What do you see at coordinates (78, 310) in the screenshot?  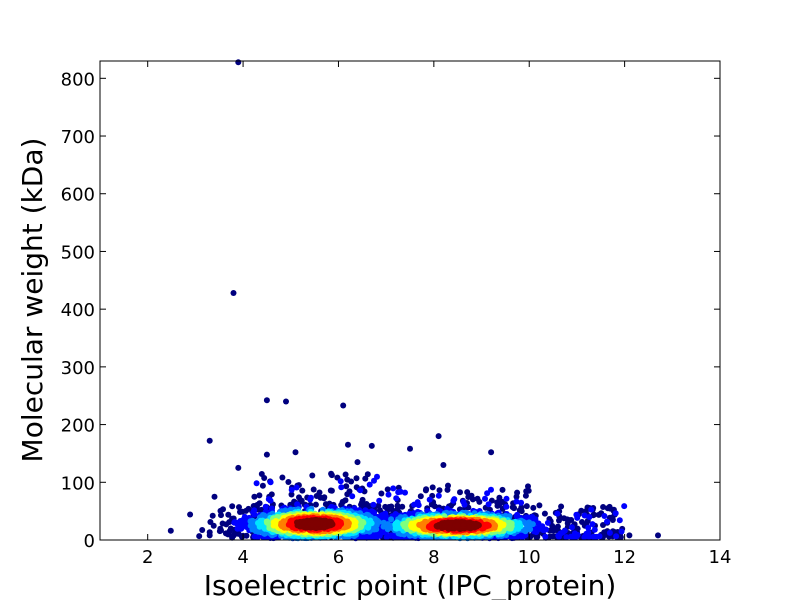 I see `y-tick-label: 400` at bounding box center [78, 310].